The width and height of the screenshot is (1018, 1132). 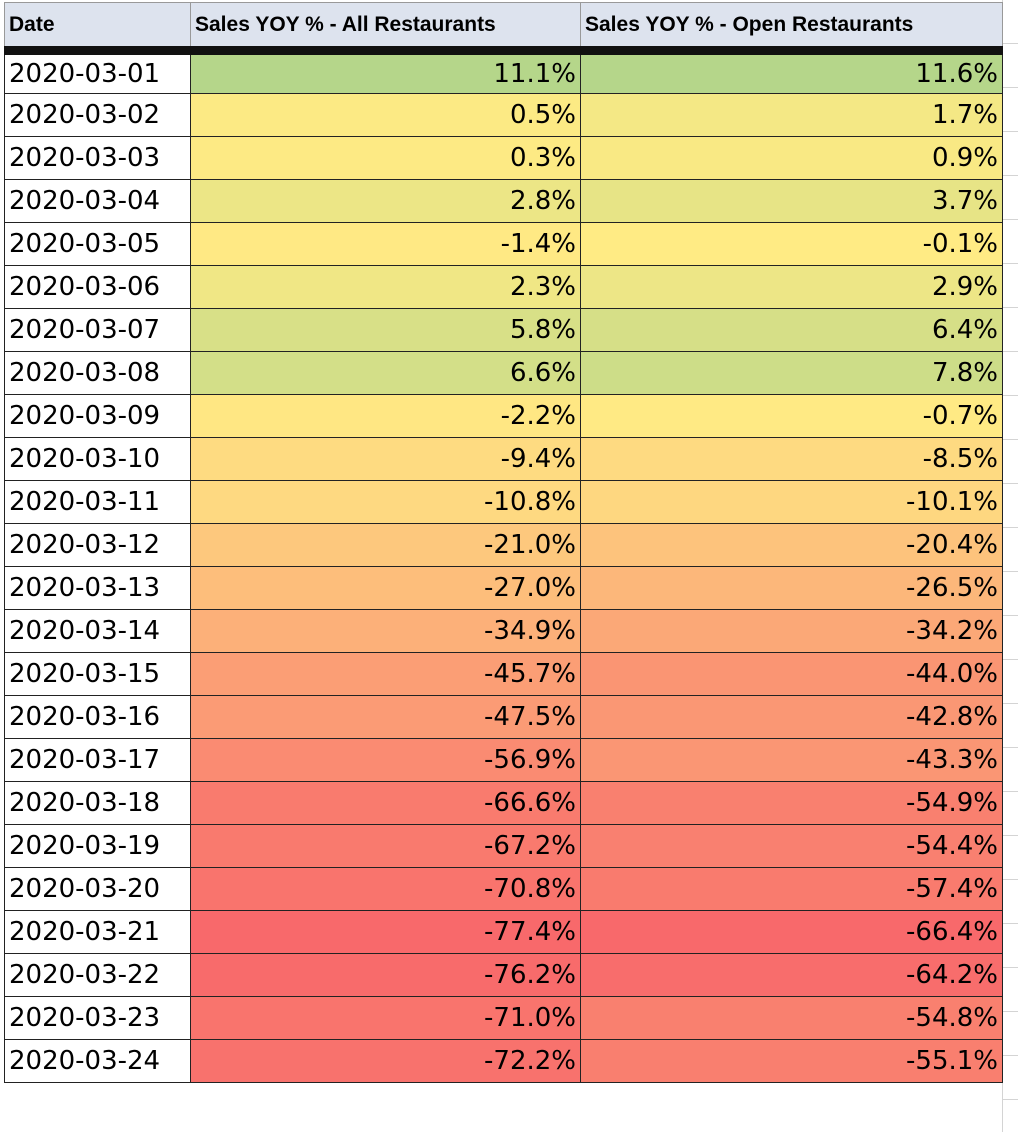 What do you see at coordinates (791, 28) in the screenshot?
I see `column-header: Sales YOY % - Open Restaurants` at bounding box center [791, 28].